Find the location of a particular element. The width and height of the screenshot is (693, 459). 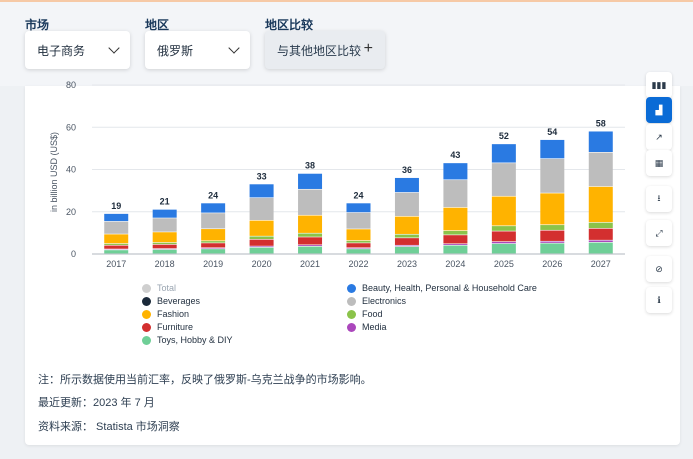

bar-chart-button: ▮▮▮ is located at coordinates (659, 85).